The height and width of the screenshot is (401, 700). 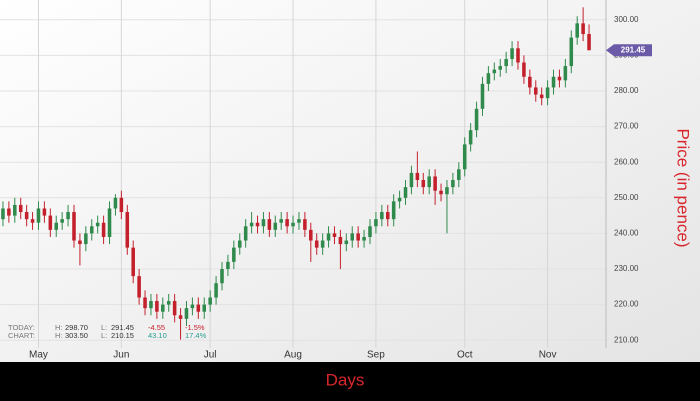 What do you see at coordinates (548, 355) in the screenshot?
I see `x-tick-label: Nov` at bounding box center [548, 355].